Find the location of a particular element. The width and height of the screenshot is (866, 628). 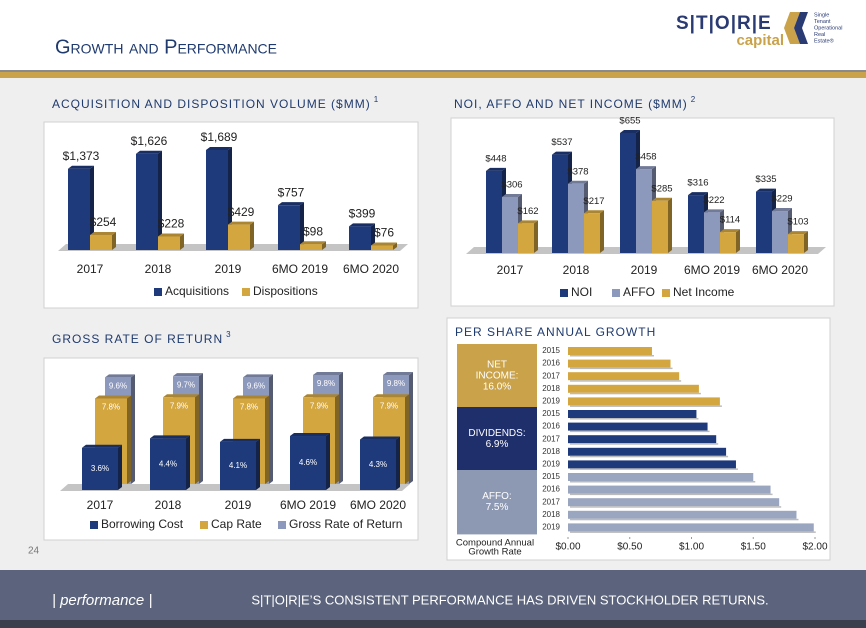

chart-title: ACQUISITION AND DISPOSITION VOLUME ($MM) is located at coordinates (211, 104).